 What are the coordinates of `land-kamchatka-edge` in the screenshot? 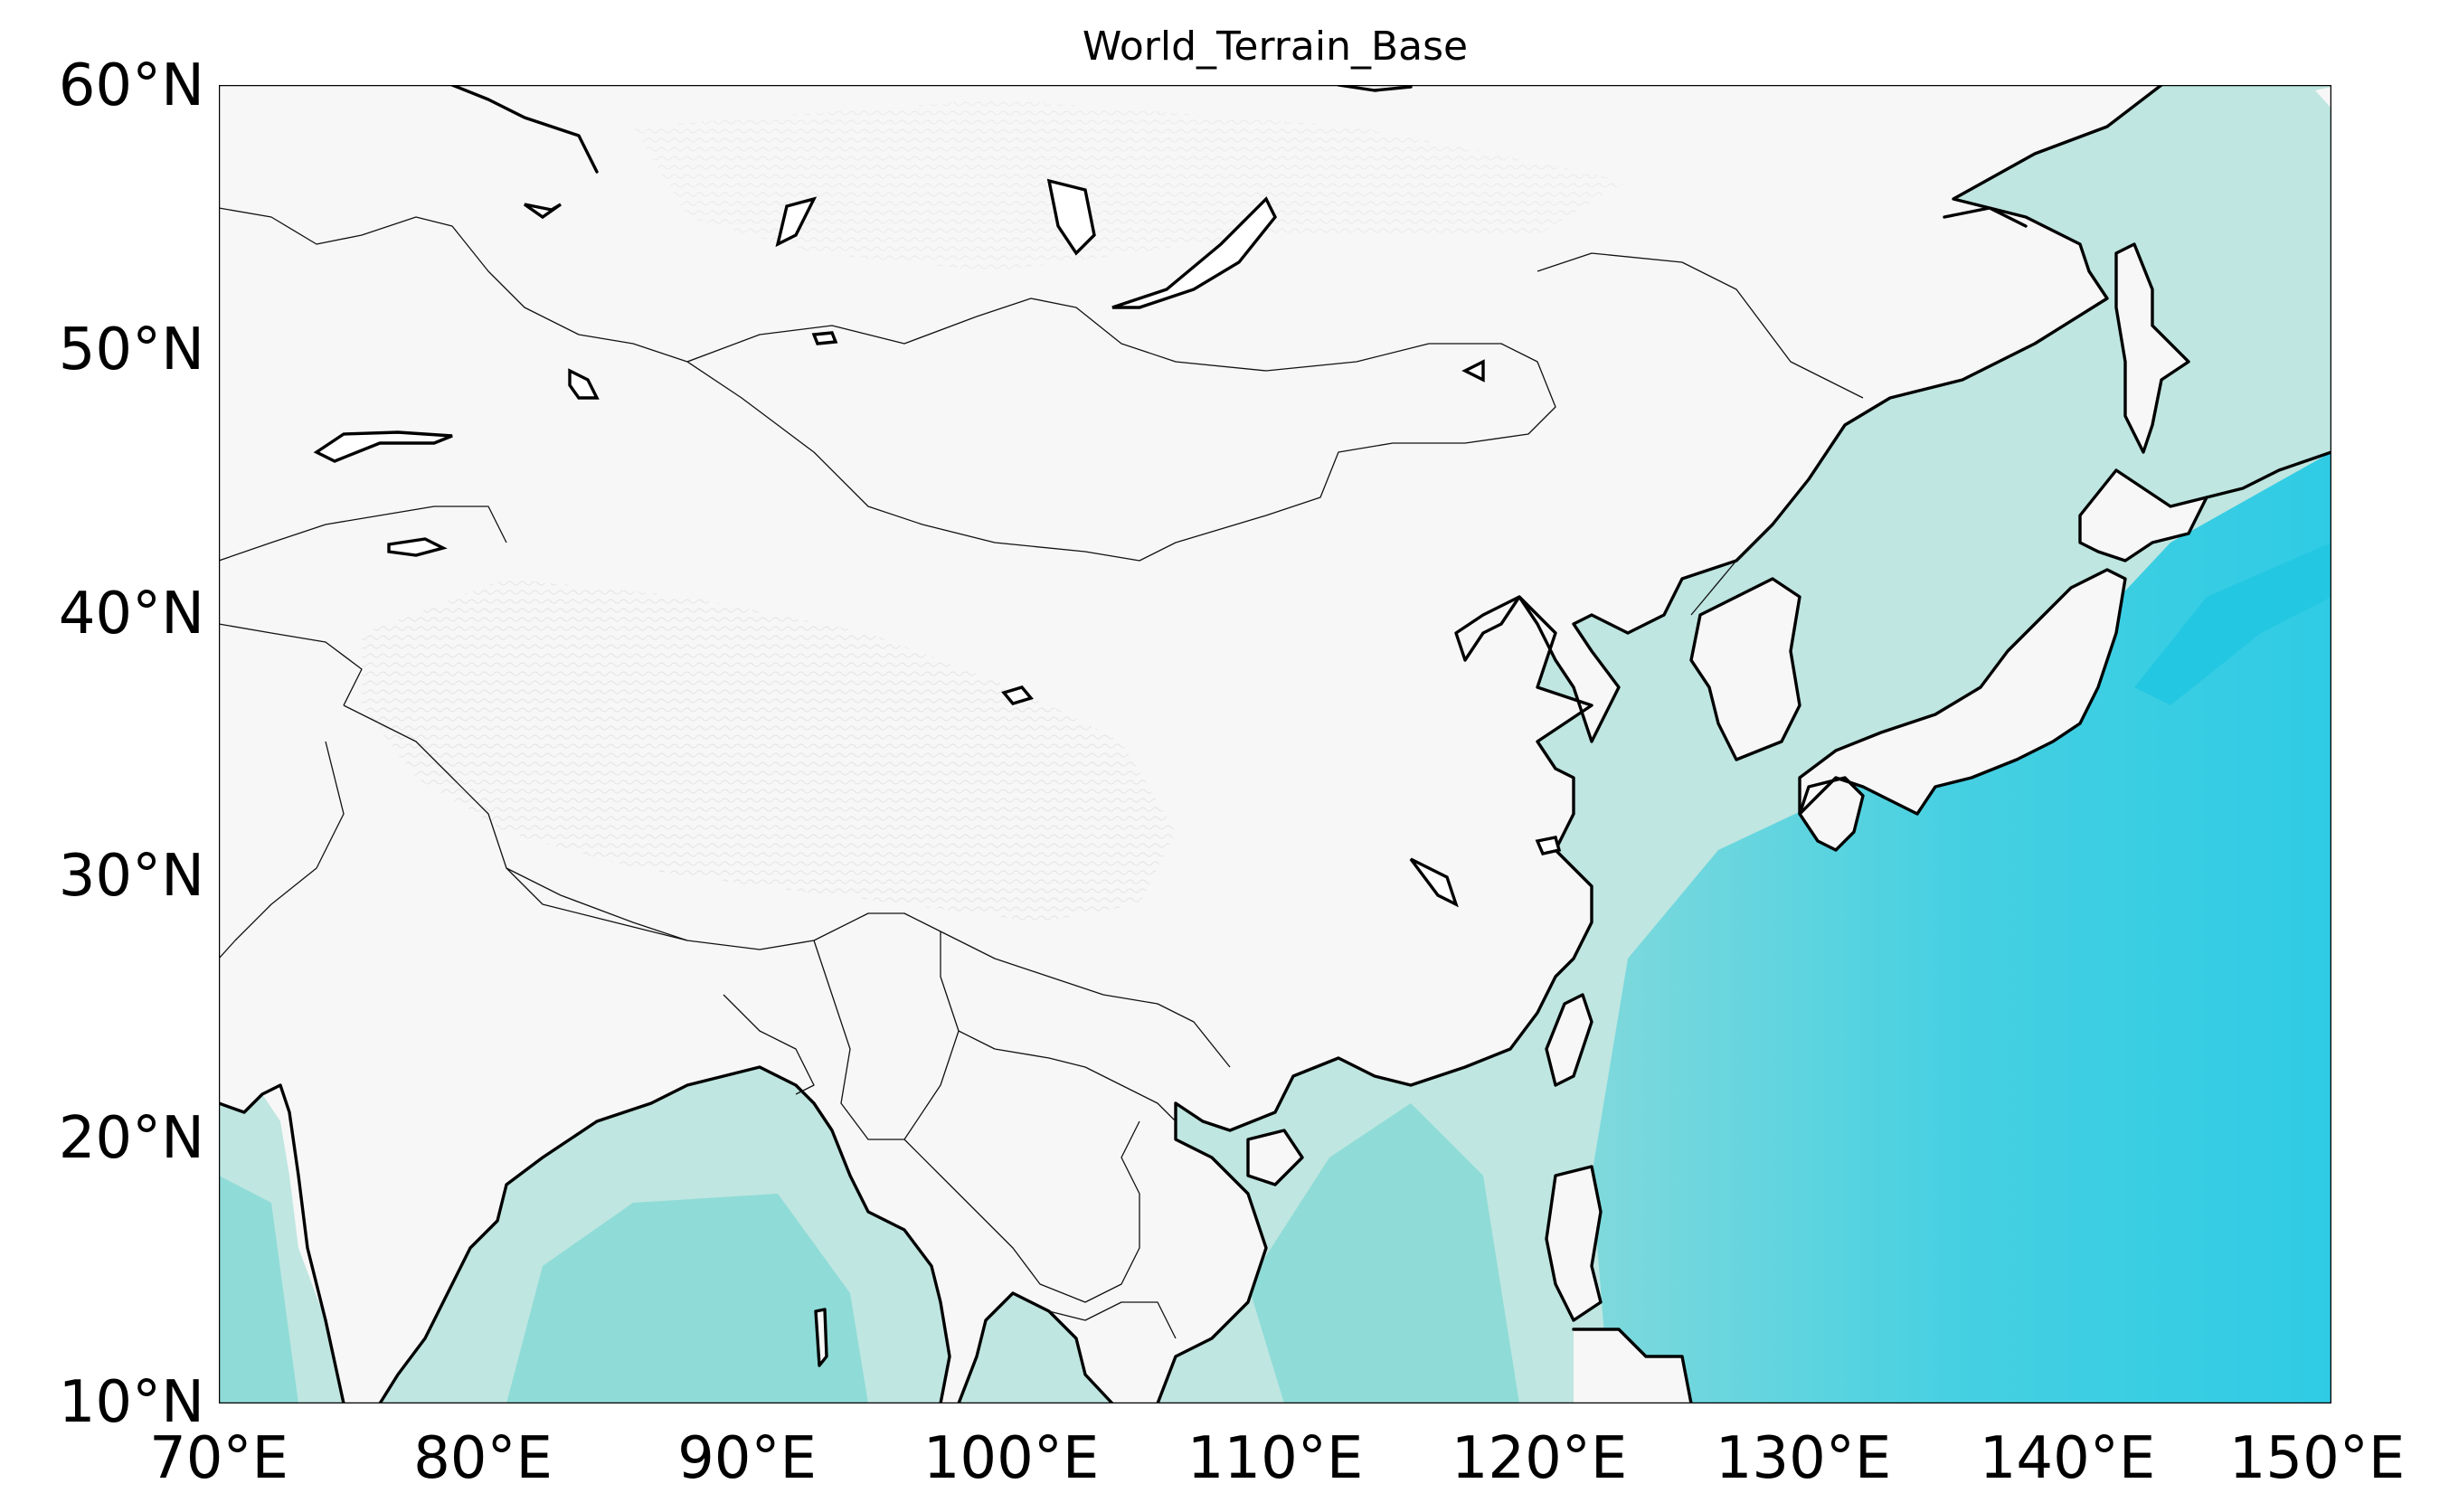 It's located at (2323, 98).